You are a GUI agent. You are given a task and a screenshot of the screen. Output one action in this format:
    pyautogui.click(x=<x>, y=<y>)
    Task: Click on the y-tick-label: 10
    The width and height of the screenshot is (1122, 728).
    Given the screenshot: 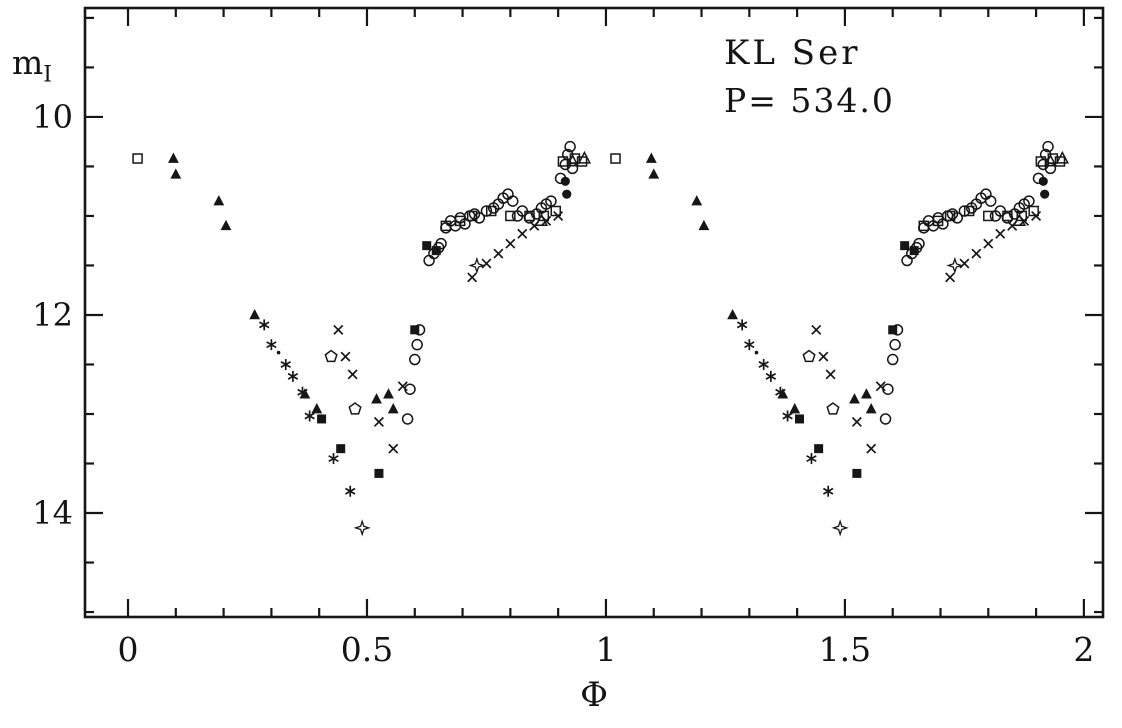 What is the action you would take?
    pyautogui.click(x=52, y=117)
    